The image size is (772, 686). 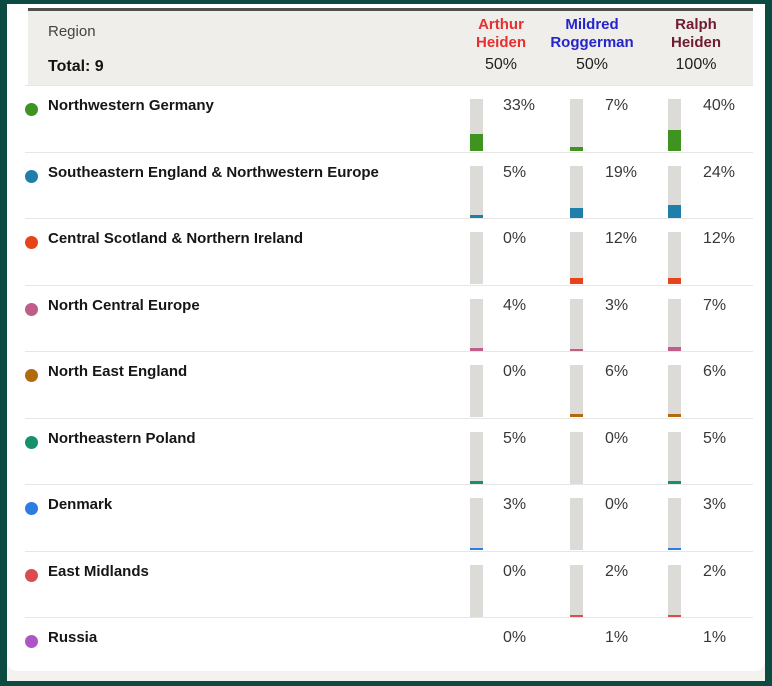 I want to click on percent-value: 40%, so click(x=719, y=105).